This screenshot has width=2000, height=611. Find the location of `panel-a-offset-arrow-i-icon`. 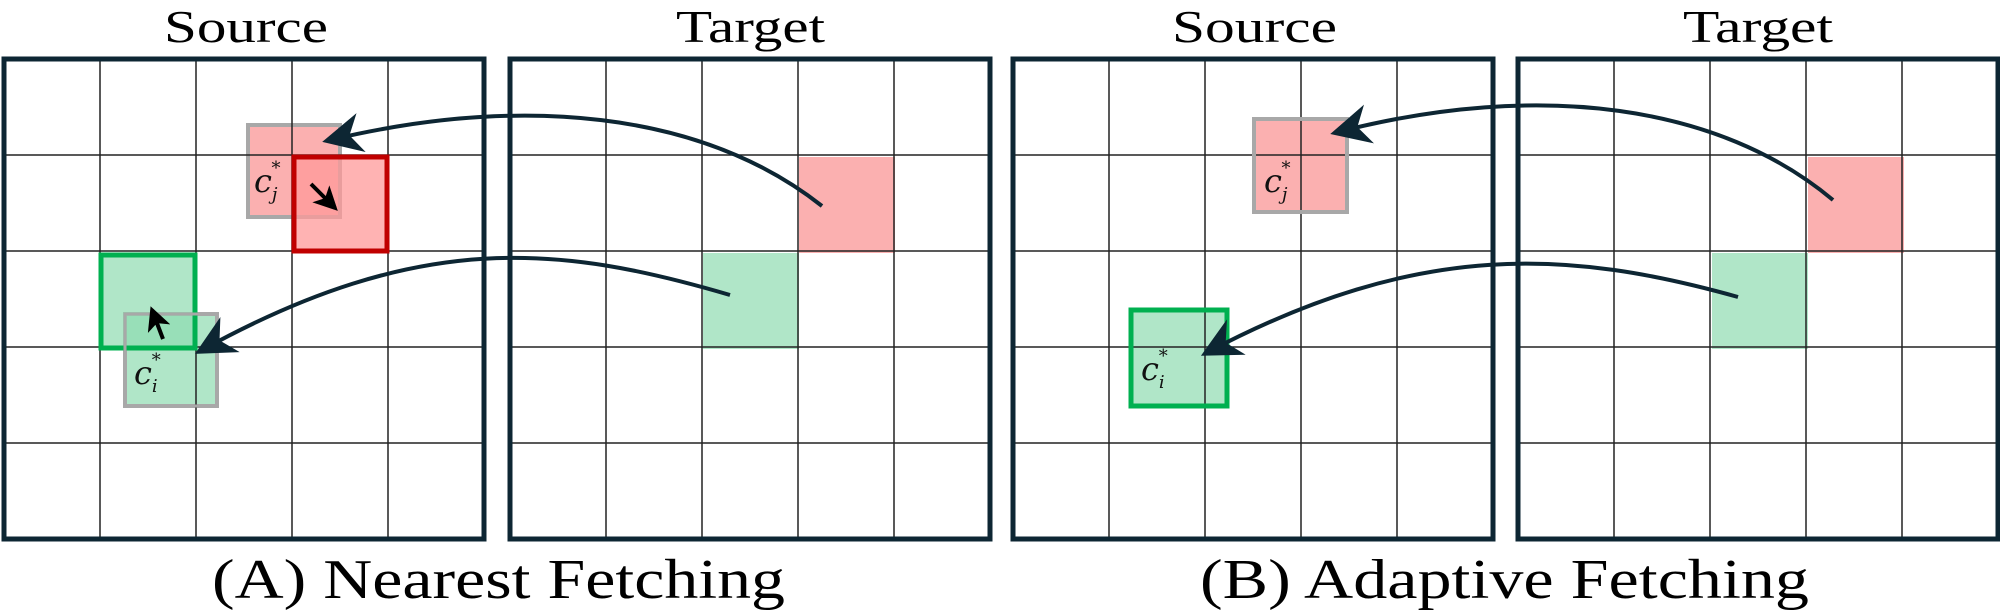

panel-a-offset-arrow-i-icon is located at coordinates (159, 323).